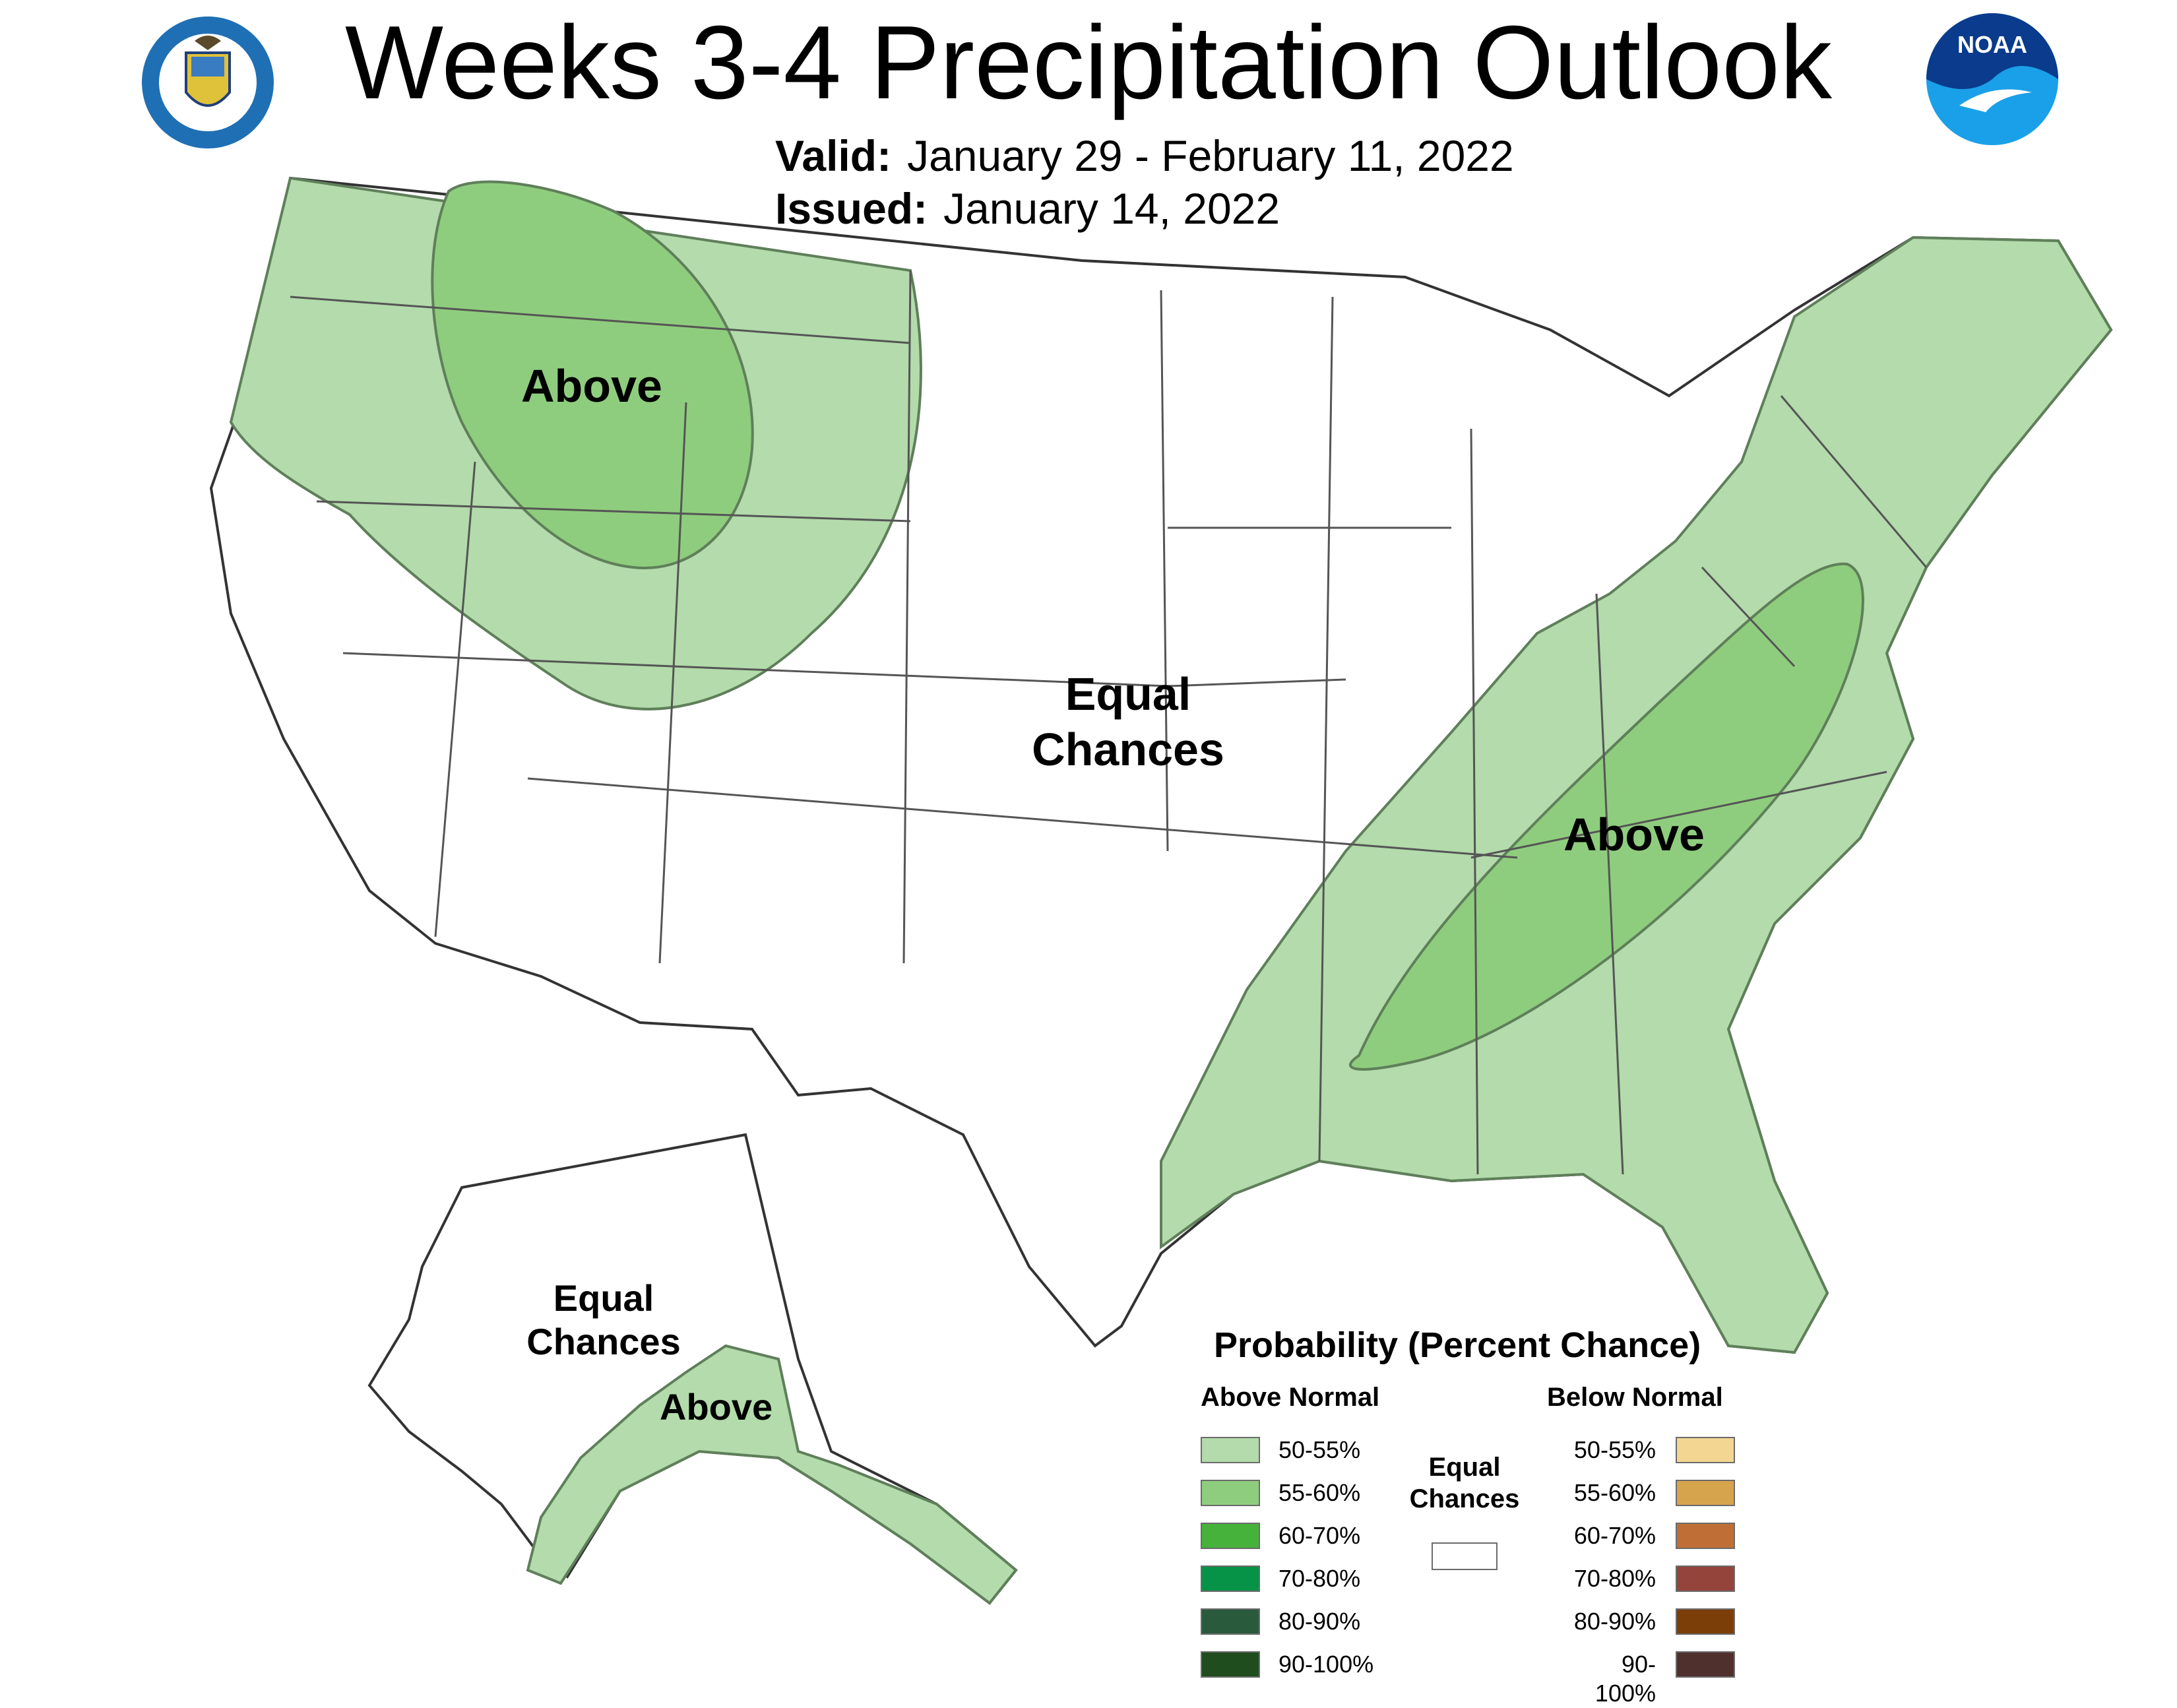 The width and height of the screenshot is (2177, 1708). What do you see at coordinates (1625, 1679) in the screenshot?
I see `legend-below-label-5: 90-100%` at bounding box center [1625, 1679].